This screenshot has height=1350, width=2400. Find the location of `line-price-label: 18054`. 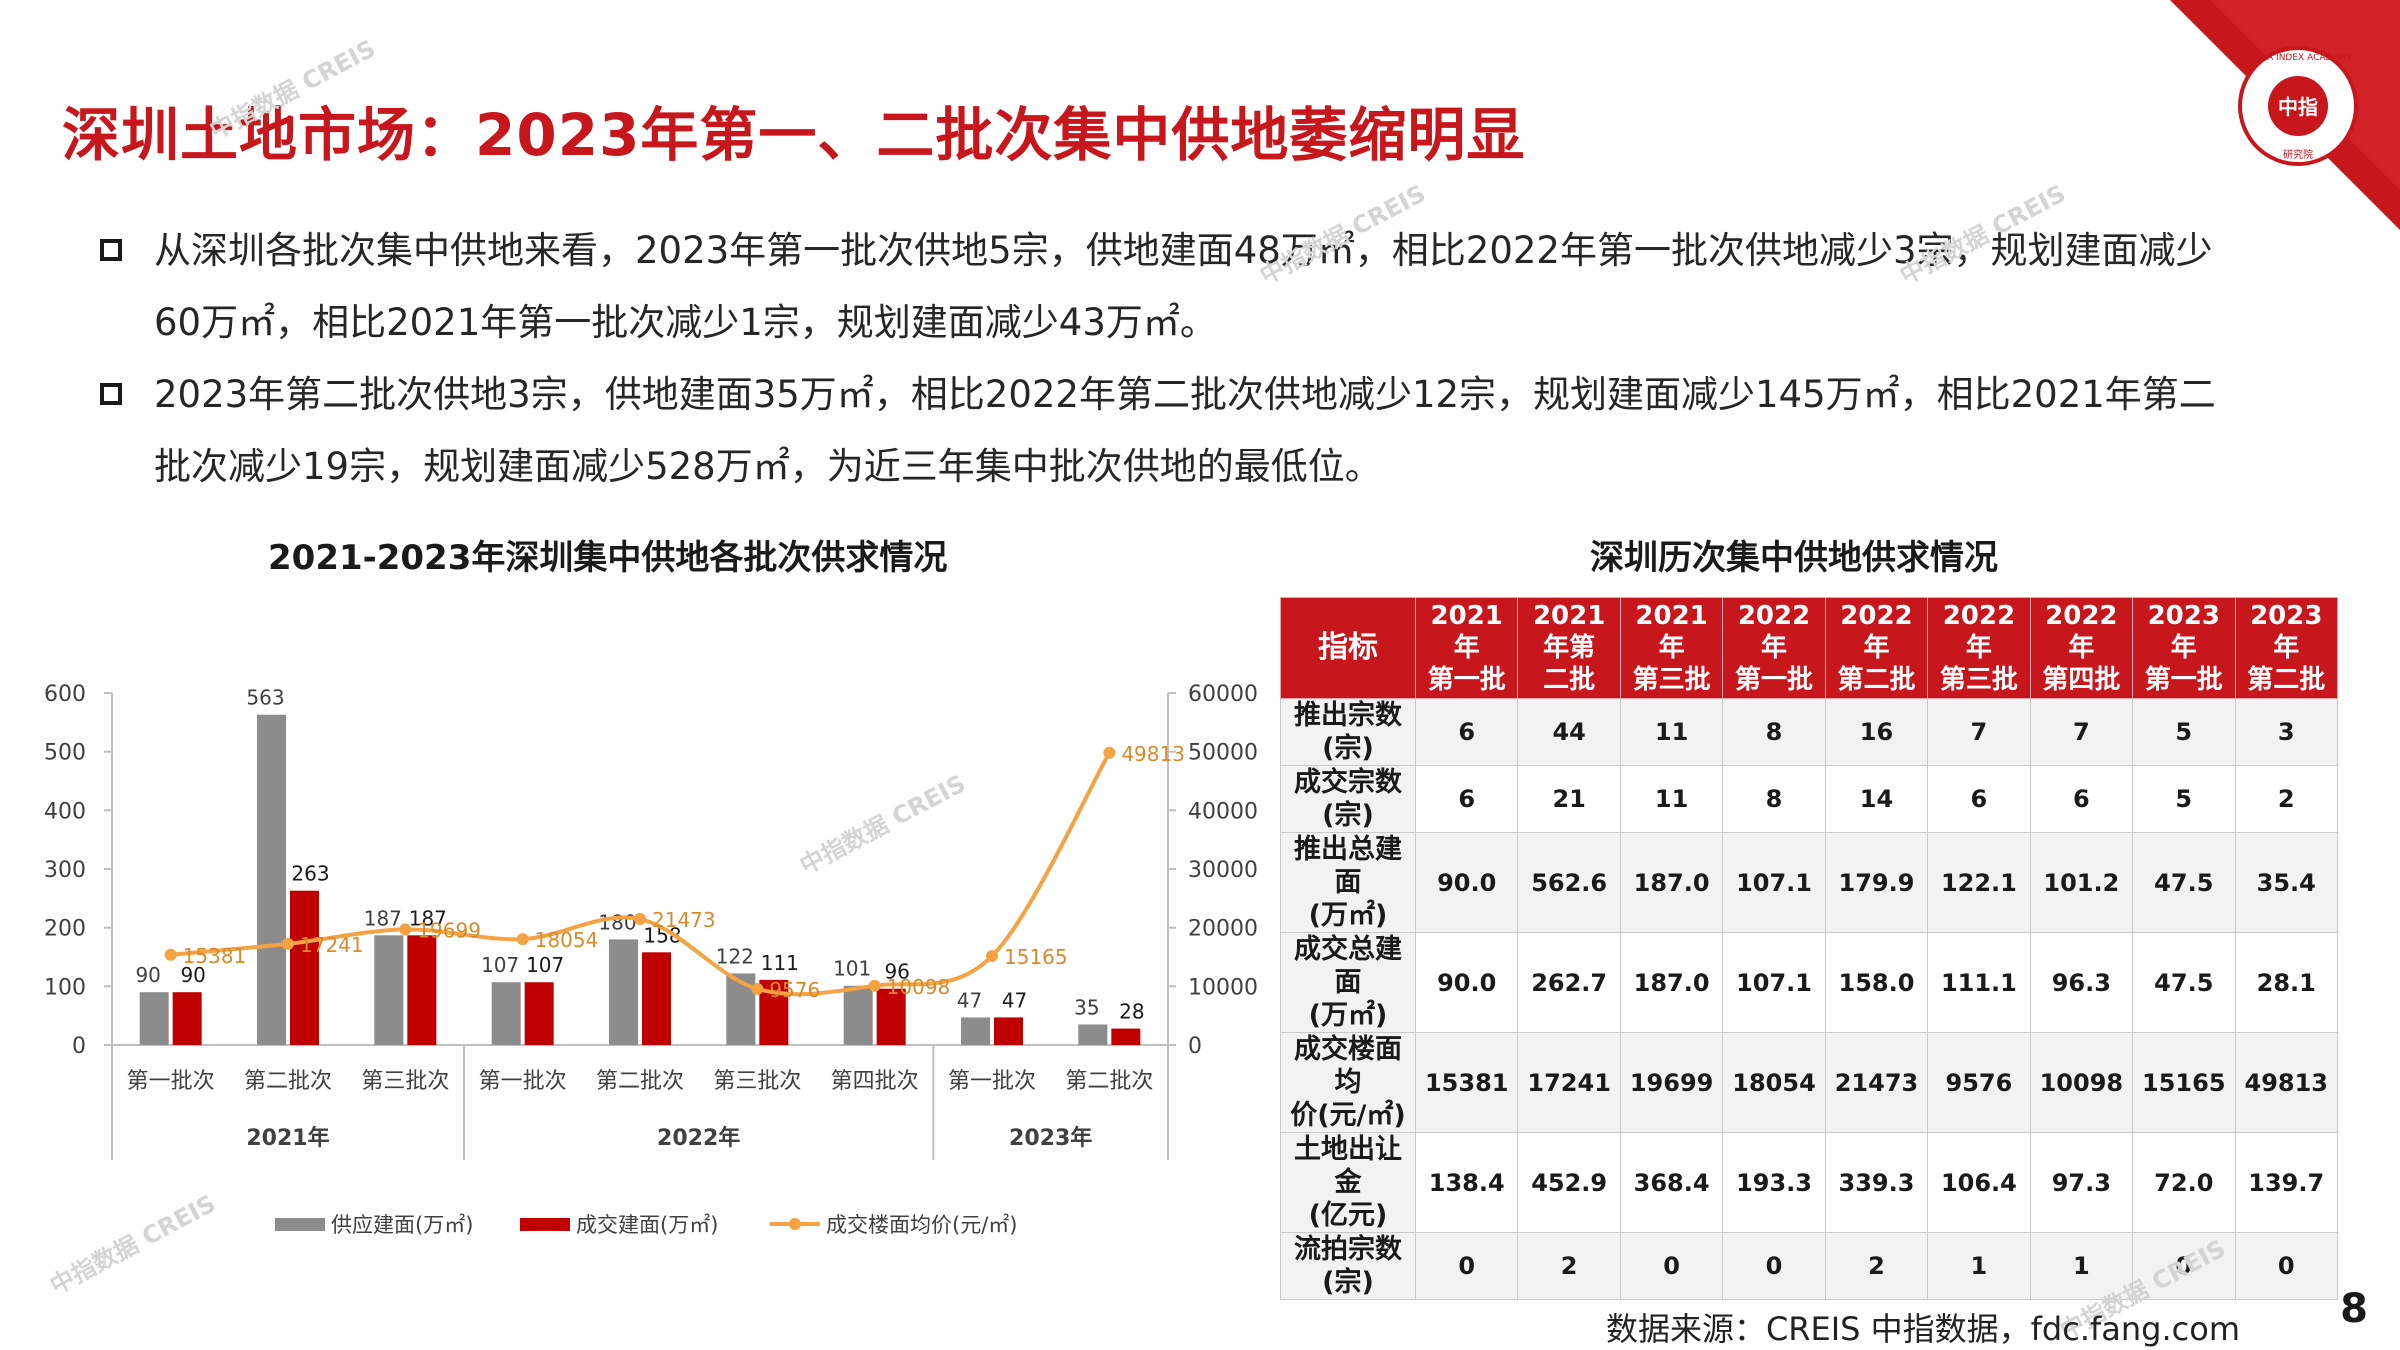

line-price-label: 18054 is located at coordinates (567, 940).